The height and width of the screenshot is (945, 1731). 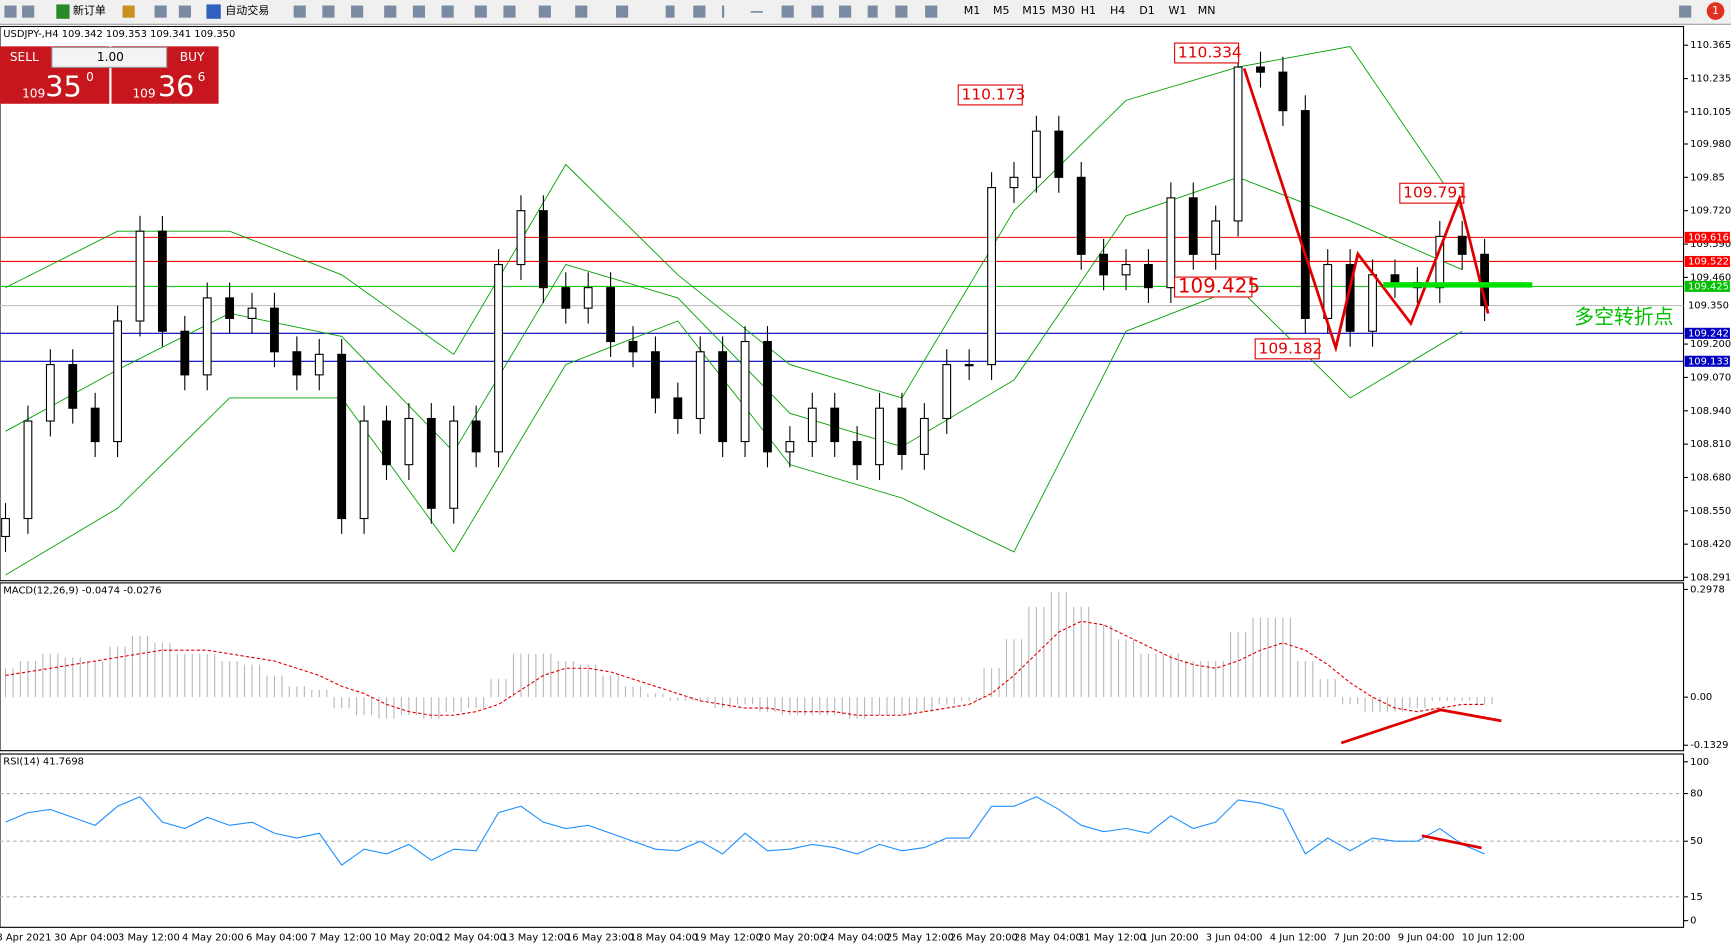 I want to click on y-tick-label: -0.1329, so click(x=1709, y=745).